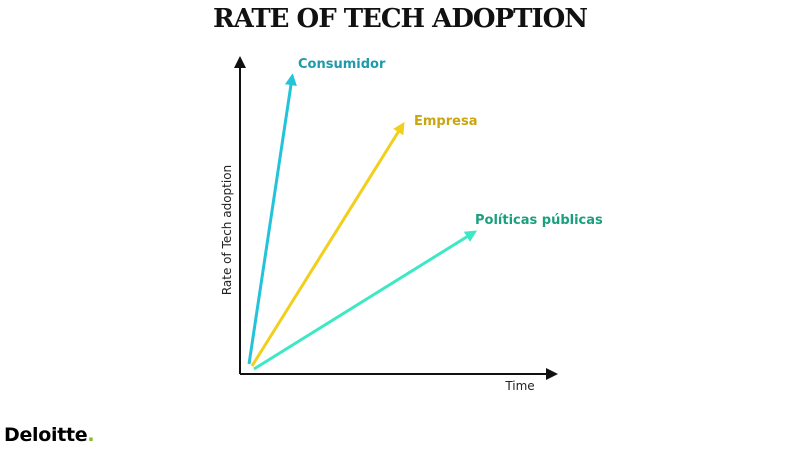 This screenshot has height=450, width=800. Describe the element at coordinates (46, 435) in the screenshot. I see `brand-name: Deloitte` at that location.